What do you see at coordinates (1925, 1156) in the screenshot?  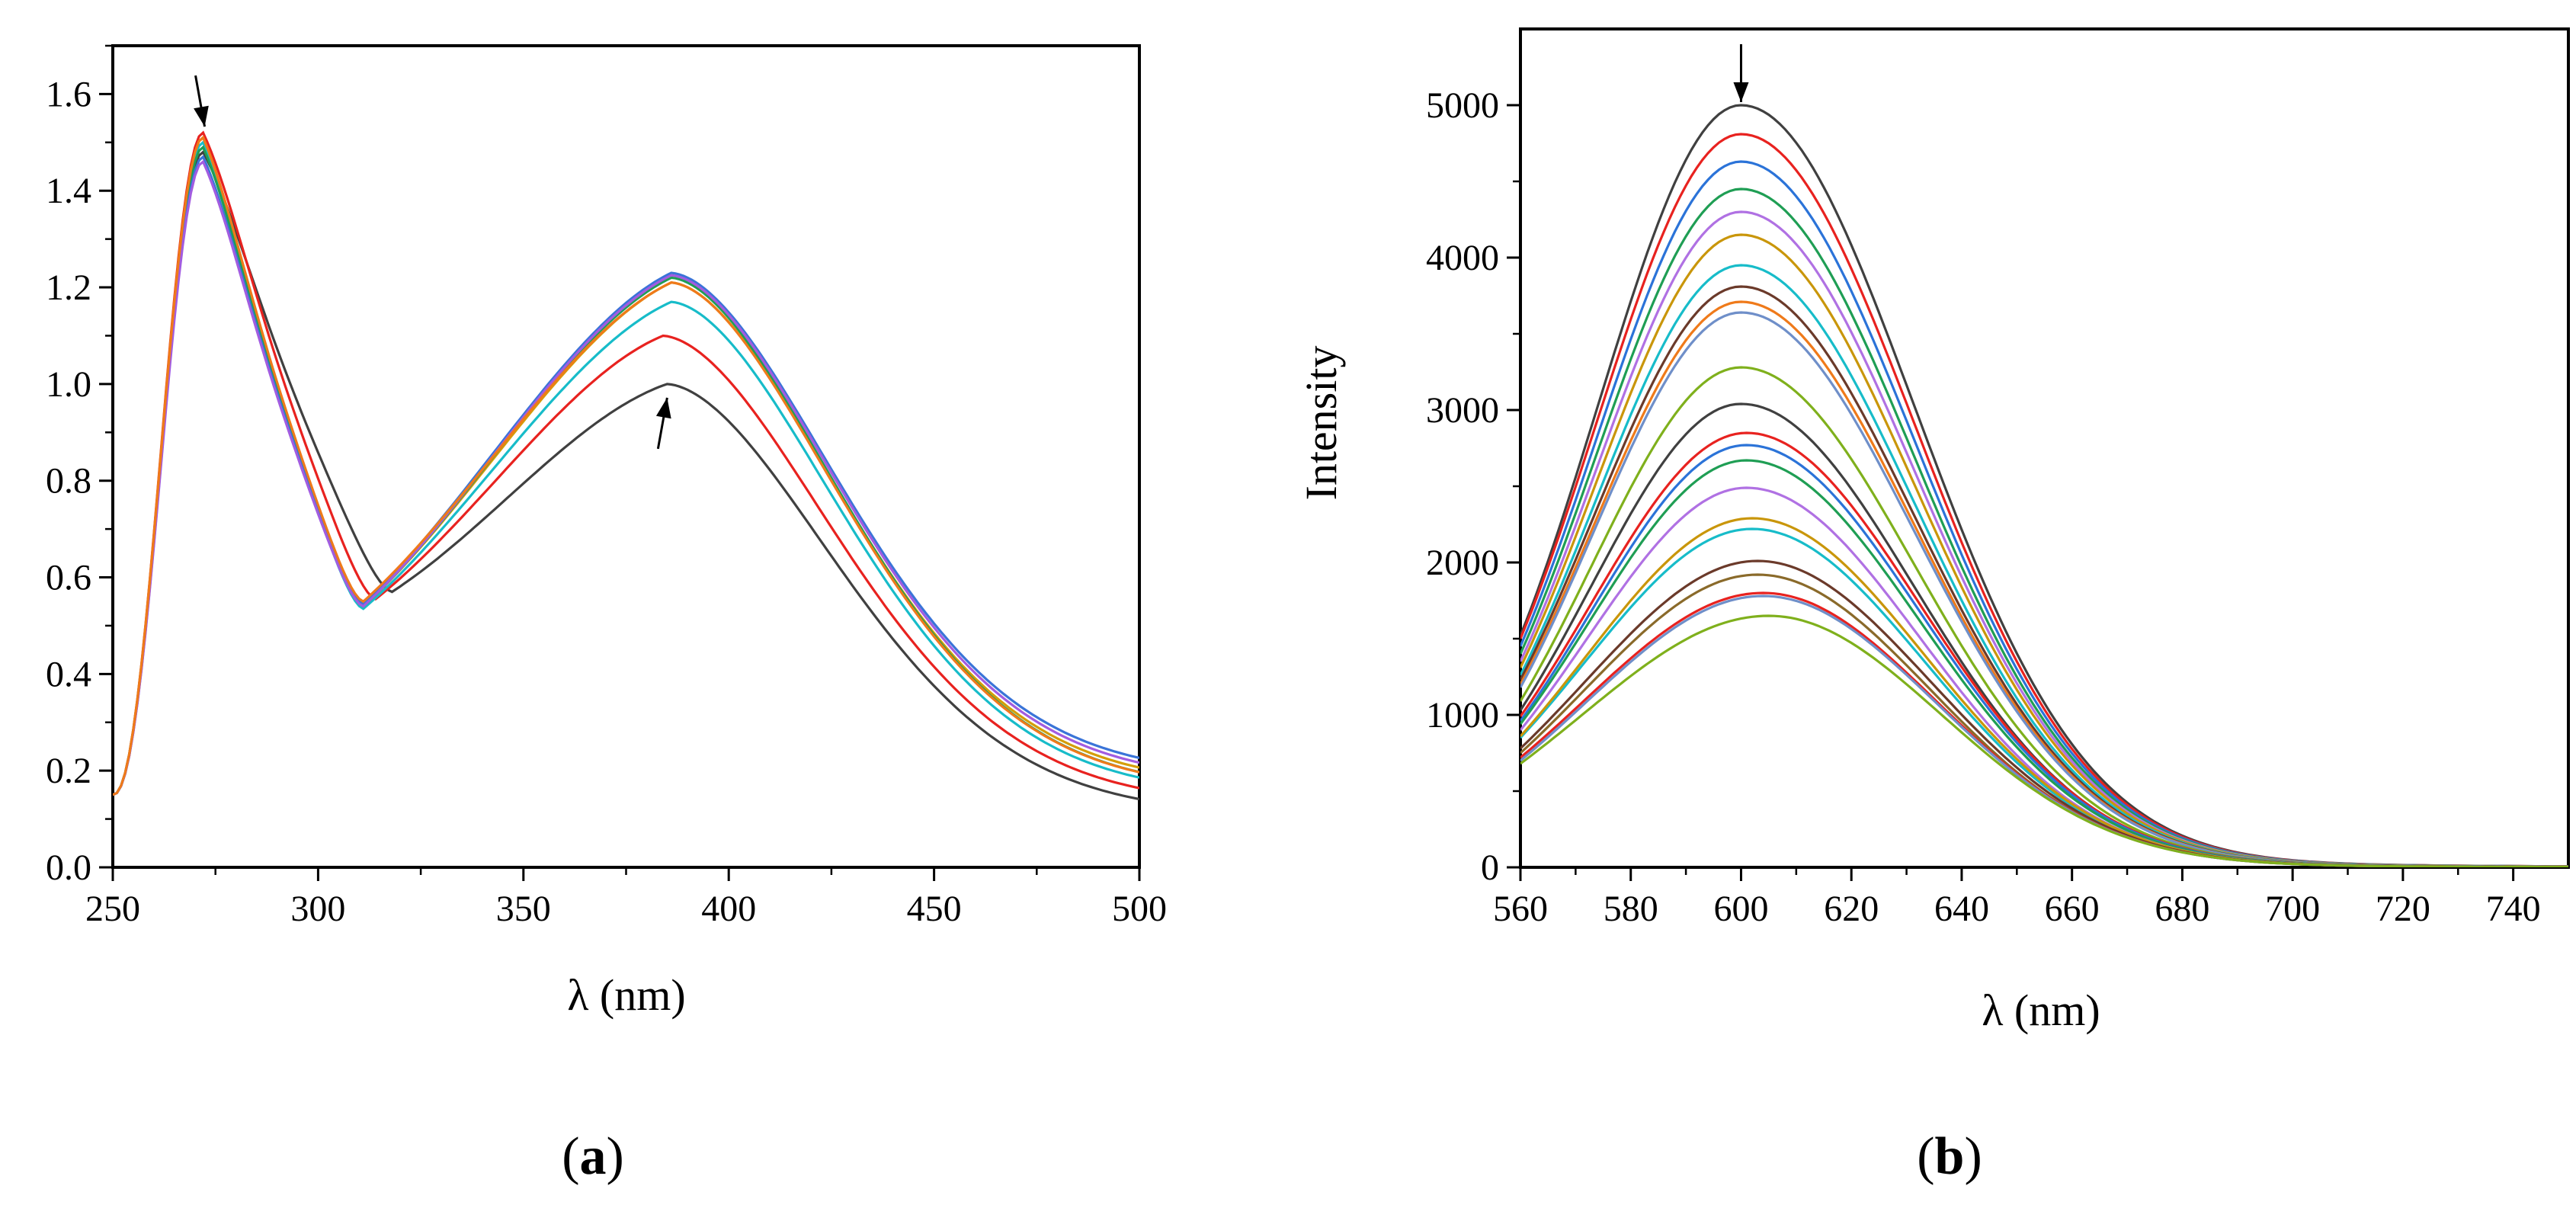 I see `panel-b-open: (` at bounding box center [1925, 1156].